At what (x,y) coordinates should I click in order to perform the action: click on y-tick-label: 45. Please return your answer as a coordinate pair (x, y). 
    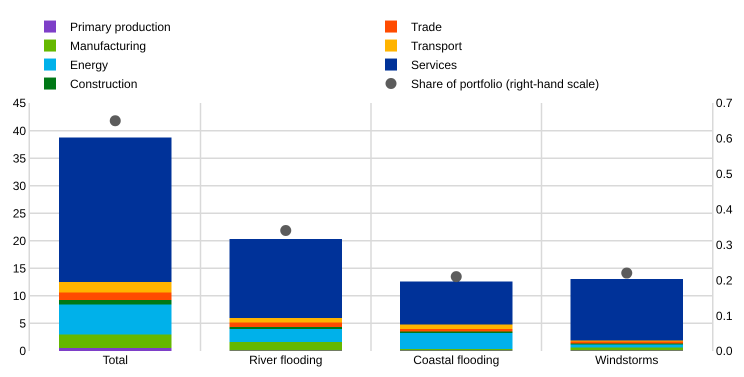
    Looking at the image, I should click on (19, 103).